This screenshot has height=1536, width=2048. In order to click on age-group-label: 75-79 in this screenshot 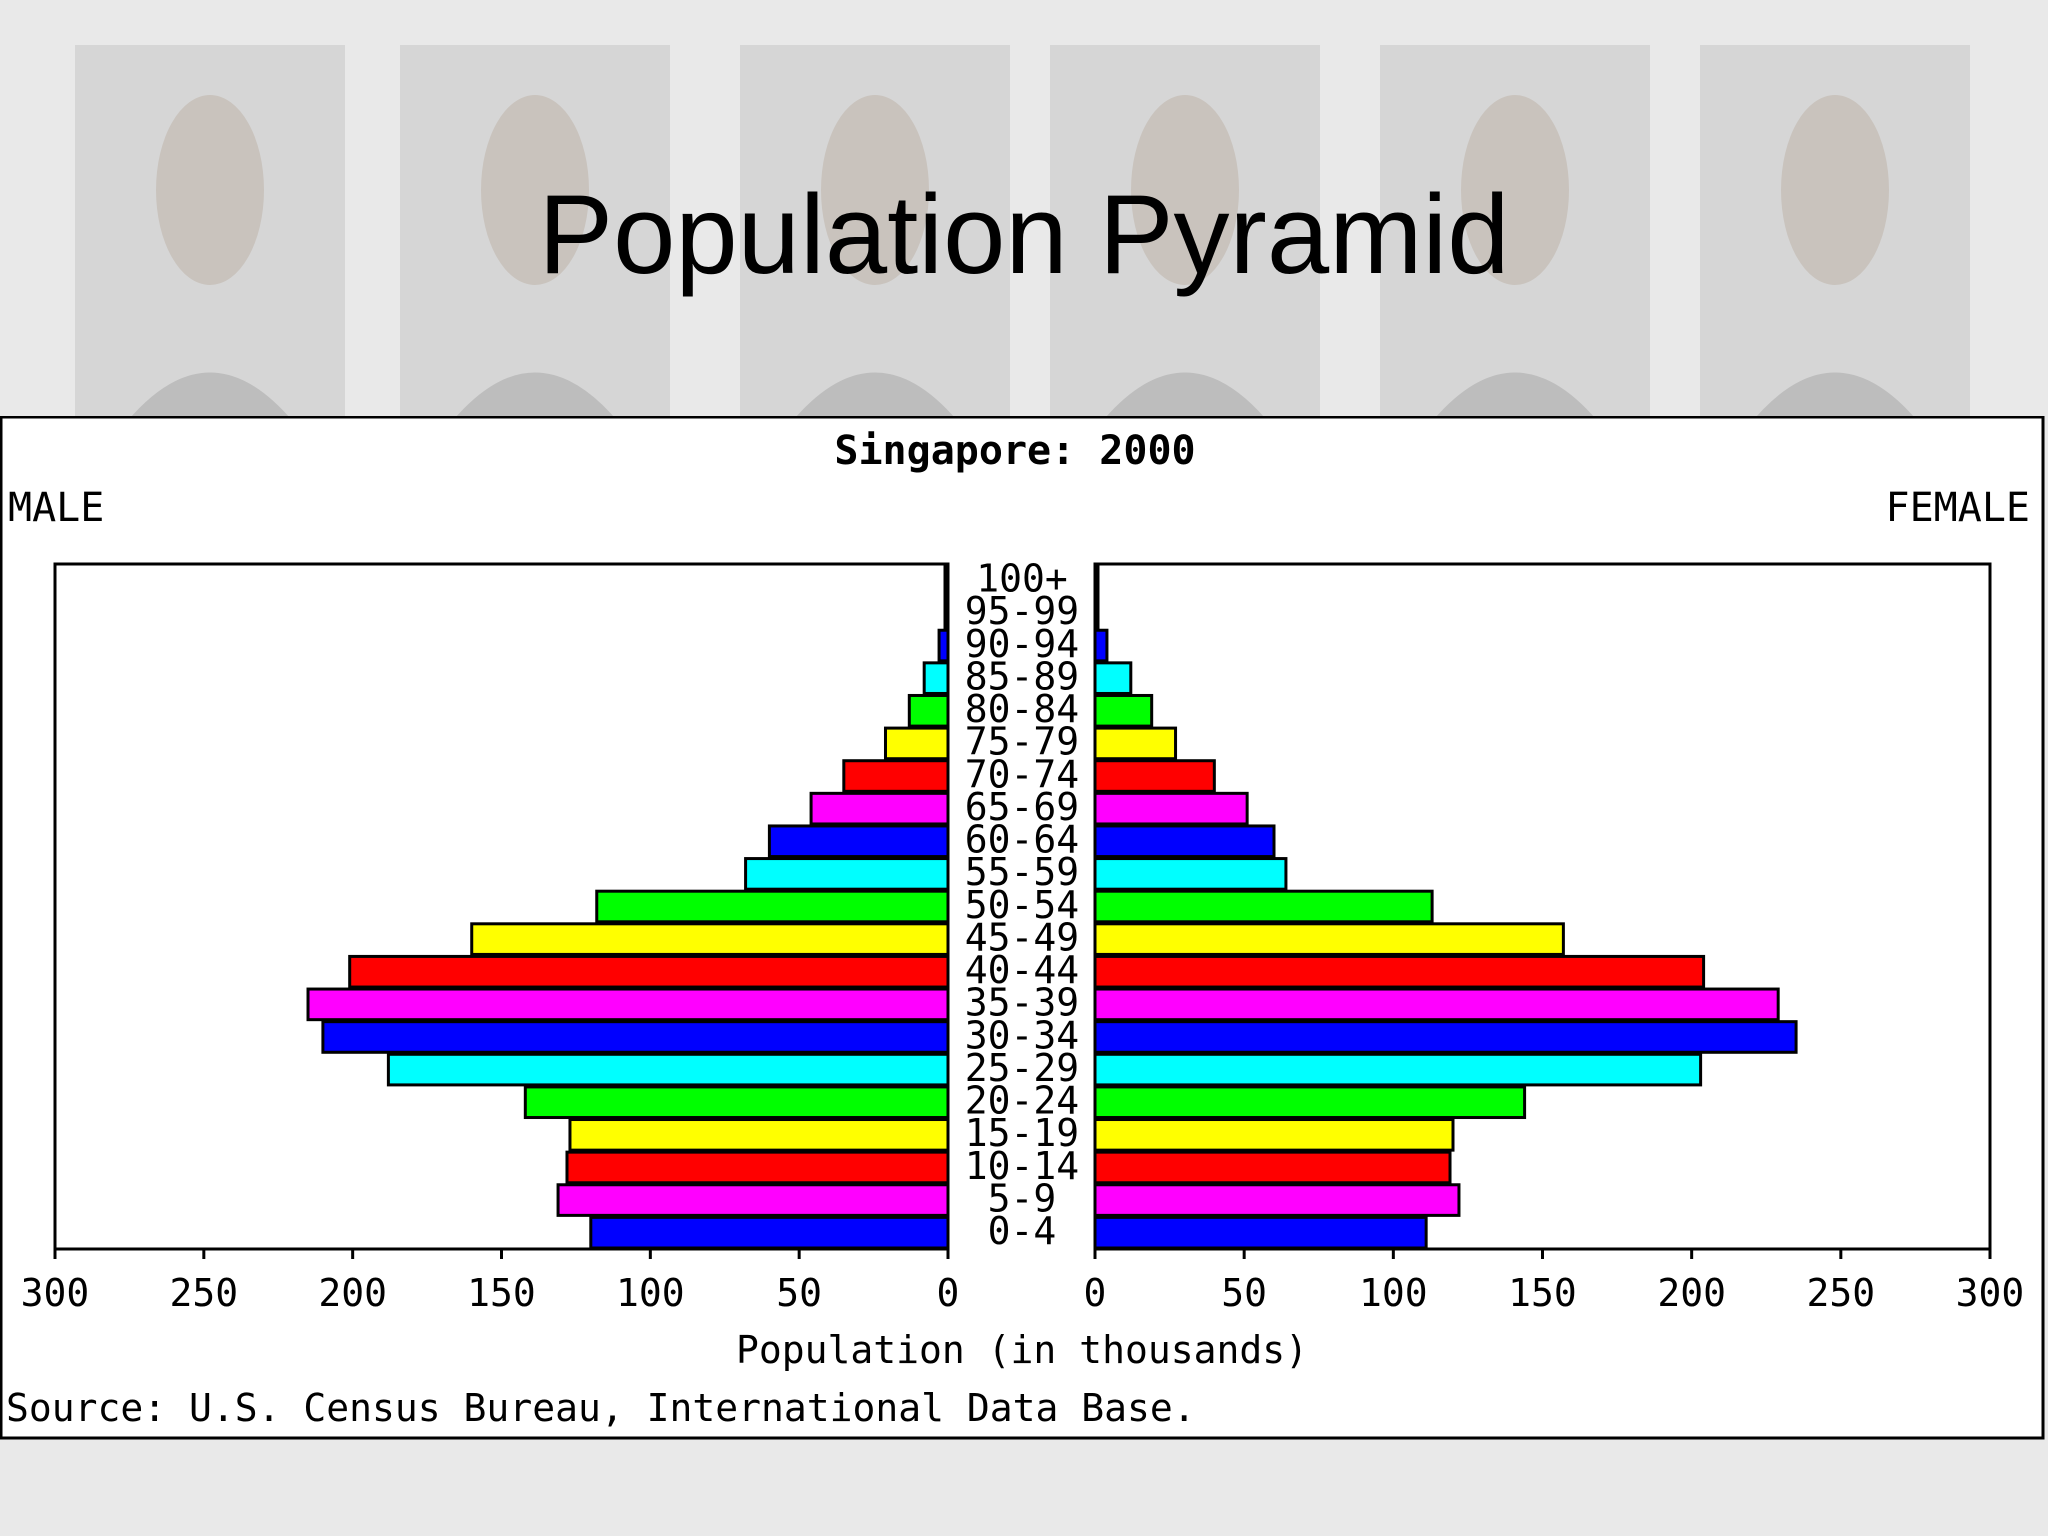, I will do `click(1022, 742)`.